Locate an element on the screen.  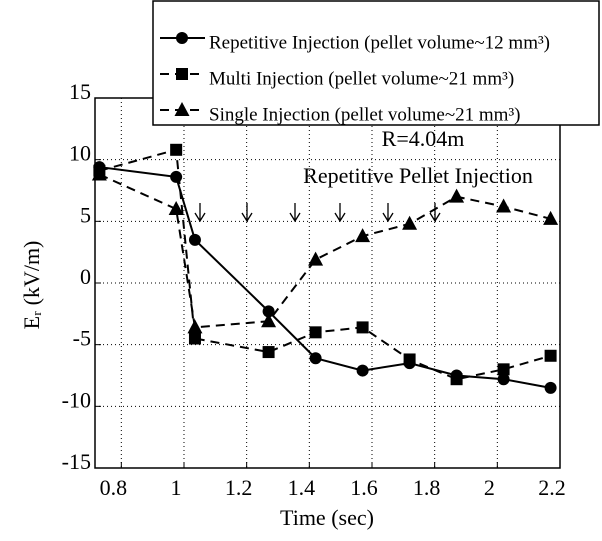
x-tick-label: 1.6 is located at coordinates (364, 487).